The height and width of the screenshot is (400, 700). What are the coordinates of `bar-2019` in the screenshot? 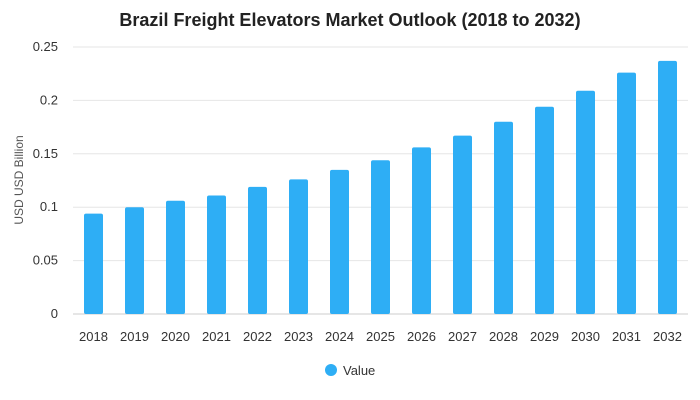 It's located at (134, 260).